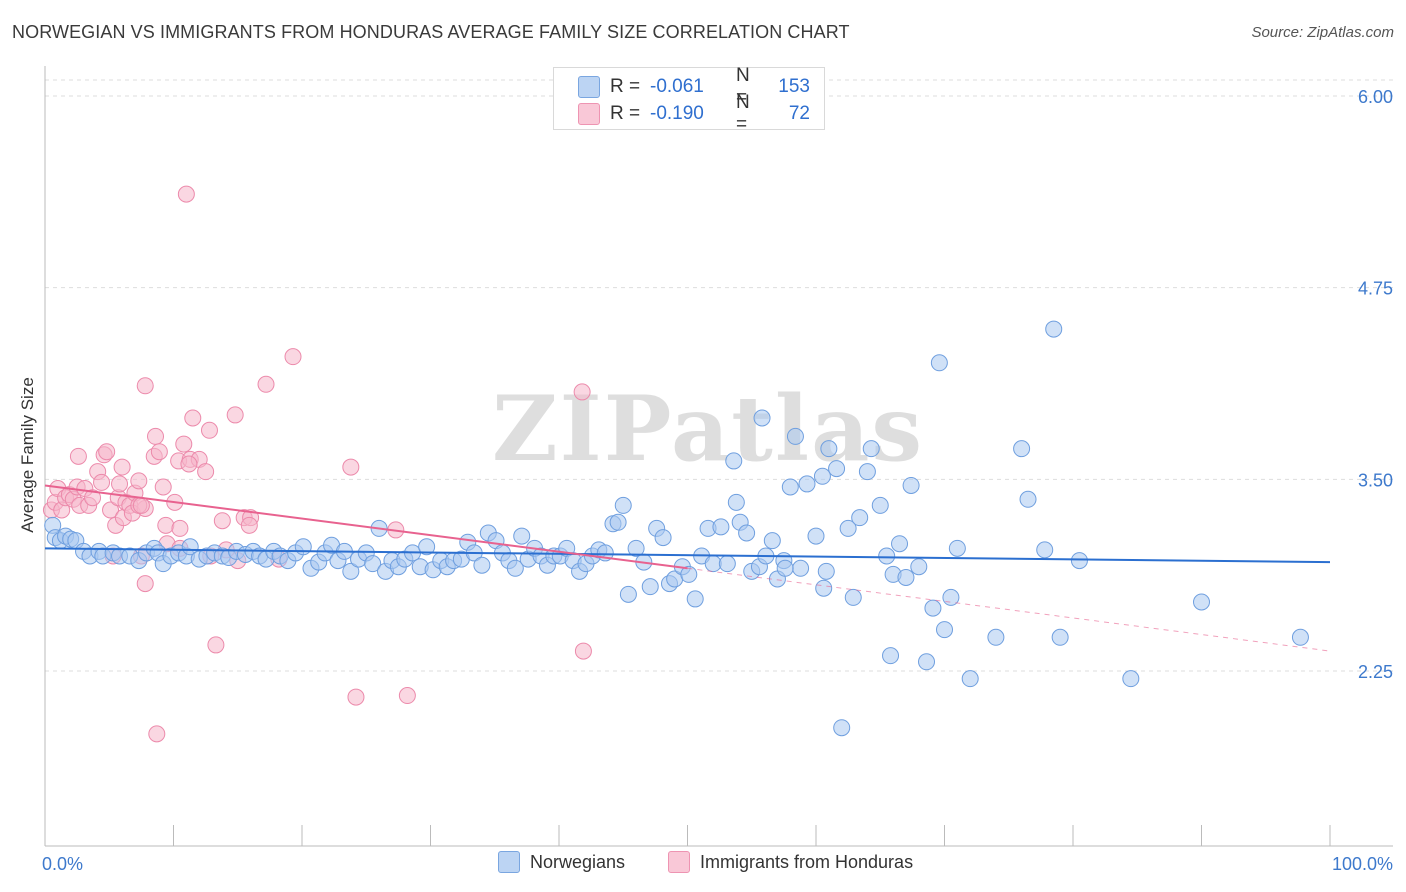 Image resolution: width=1406 pixels, height=892 pixels. Describe the element at coordinates (1375, 97) in the screenshot. I see `y-tick-label: 6.00` at that location.